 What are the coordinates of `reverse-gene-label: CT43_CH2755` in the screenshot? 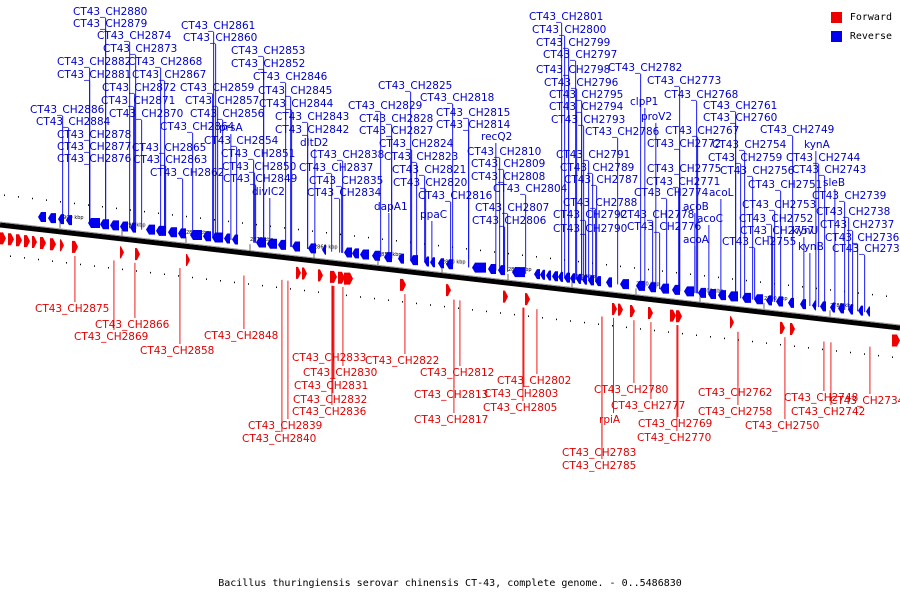 It's located at (759, 242).